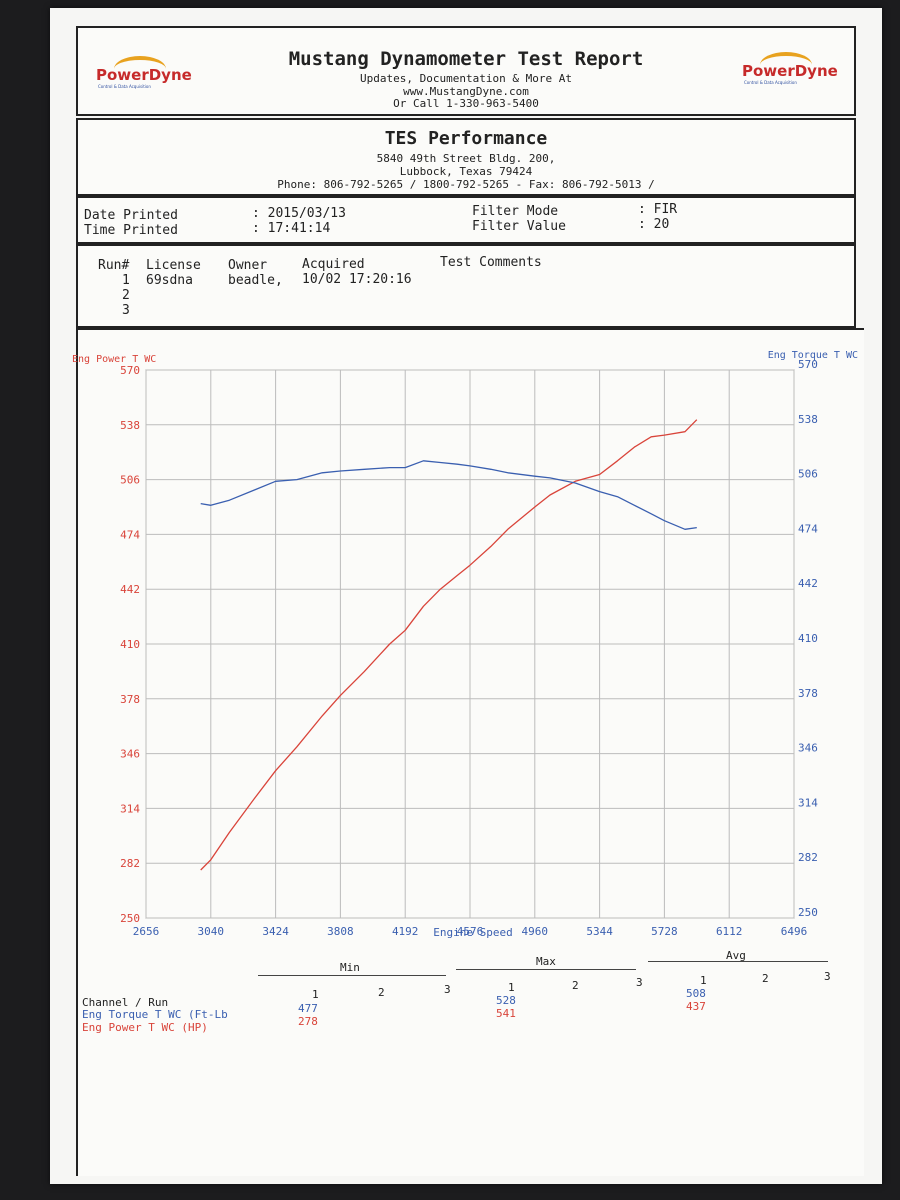 The image size is (900, 1200). What do you see at coordinates (639, 982) in the screenshot?
I see `max-run-3: 3` at bounding box center [639, 982].